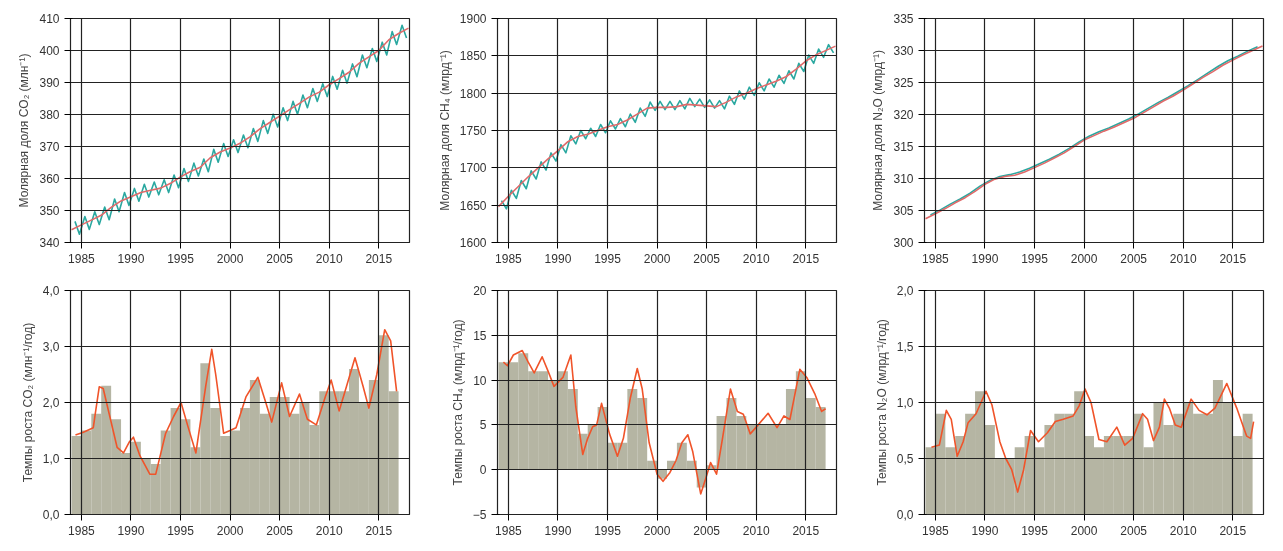 This screenshot has width=1283, height=551. I want to click on y-tick-label: 310, so click(903, 179).